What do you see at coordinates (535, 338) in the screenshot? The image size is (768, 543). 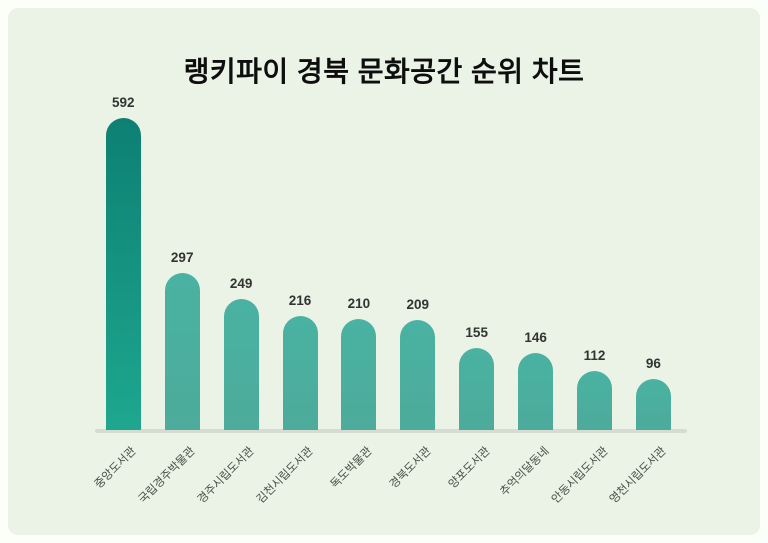 I see `bar-value-label: 146` at bounding box center [535, 338].